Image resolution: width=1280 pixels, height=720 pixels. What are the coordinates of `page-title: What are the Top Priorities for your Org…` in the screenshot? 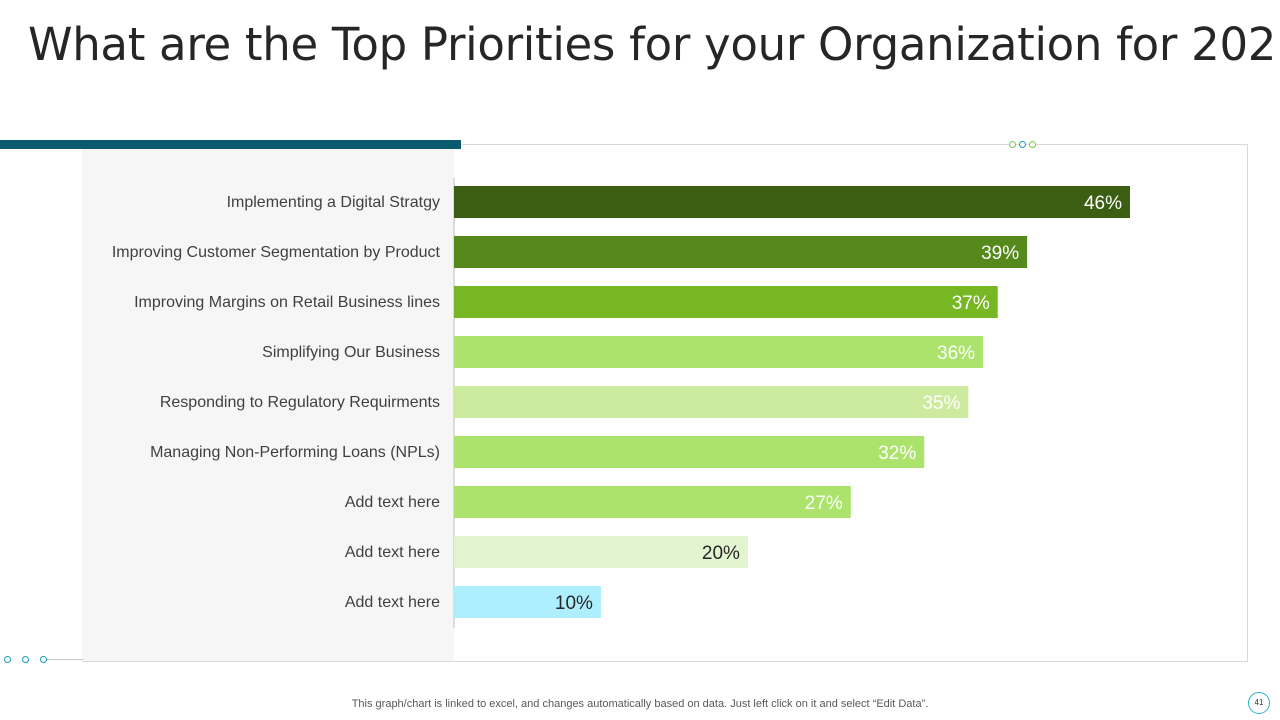 It's located at (654, 44).